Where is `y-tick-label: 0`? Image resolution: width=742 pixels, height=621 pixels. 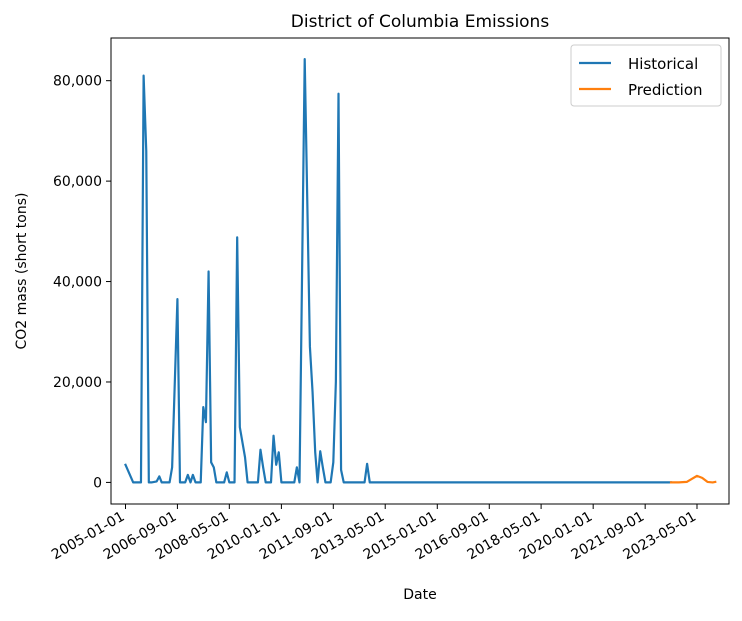
y-tick-label: 0 is located at coordinates (97, 483).